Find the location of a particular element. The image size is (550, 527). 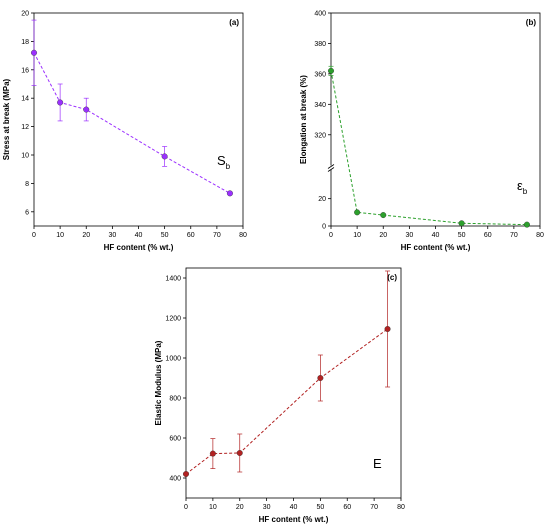

y-tick-label: 1200 is located at coordinates (173, 319).